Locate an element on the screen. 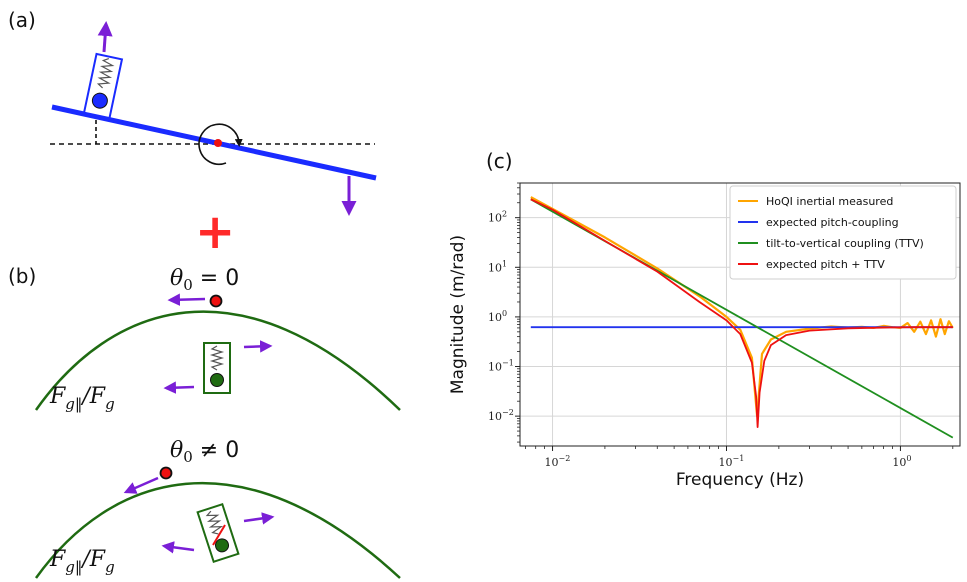 This screenshot has width=967, height=582. bottom-box-arrow-left is located at coordinates (178, 547).